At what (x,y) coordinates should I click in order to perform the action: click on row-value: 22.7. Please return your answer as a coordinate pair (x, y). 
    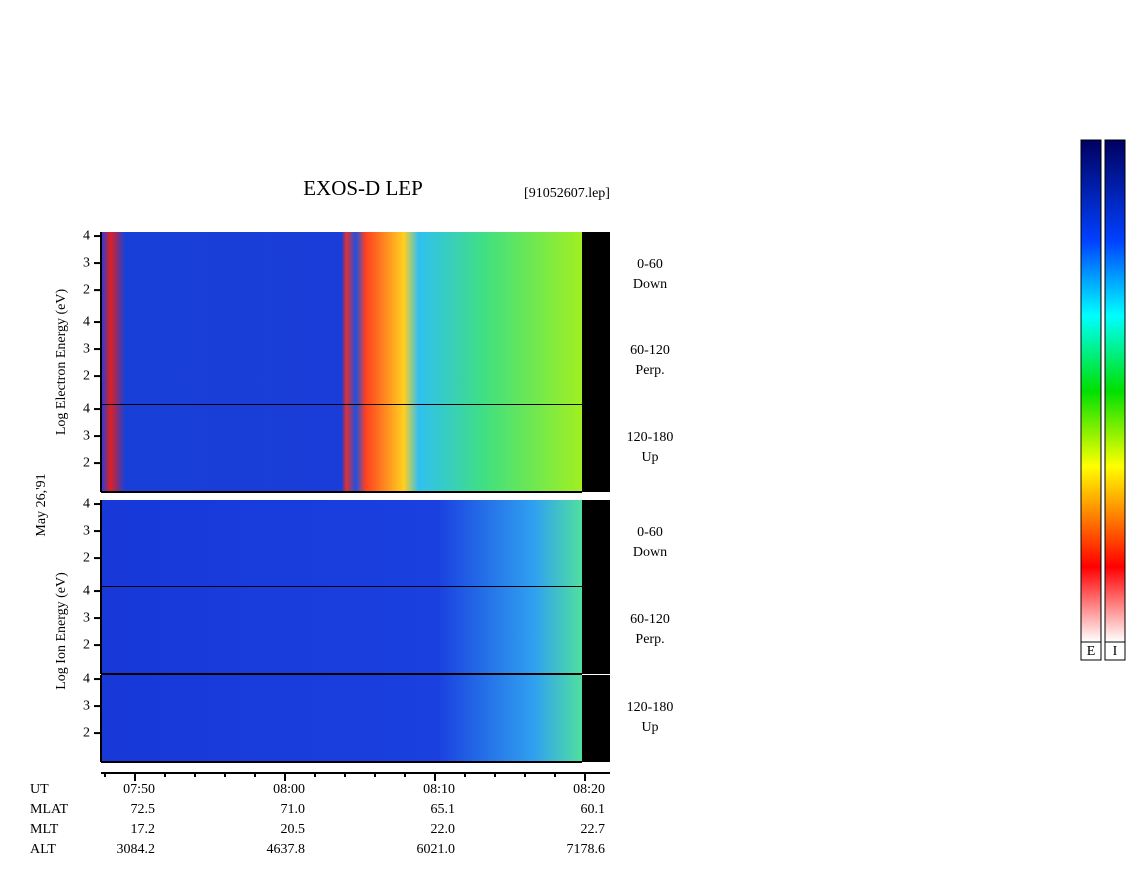
    Looking at the image, I should click on (593, 829).